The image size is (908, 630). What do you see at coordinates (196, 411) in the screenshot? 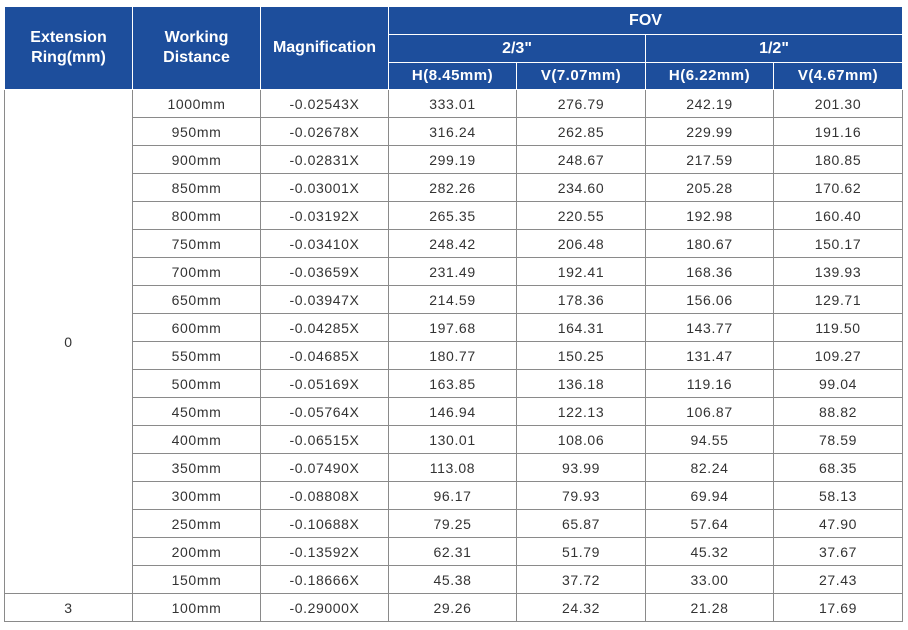
I see `working-distance-cell: 450mm` at bounding box center [196, 411].